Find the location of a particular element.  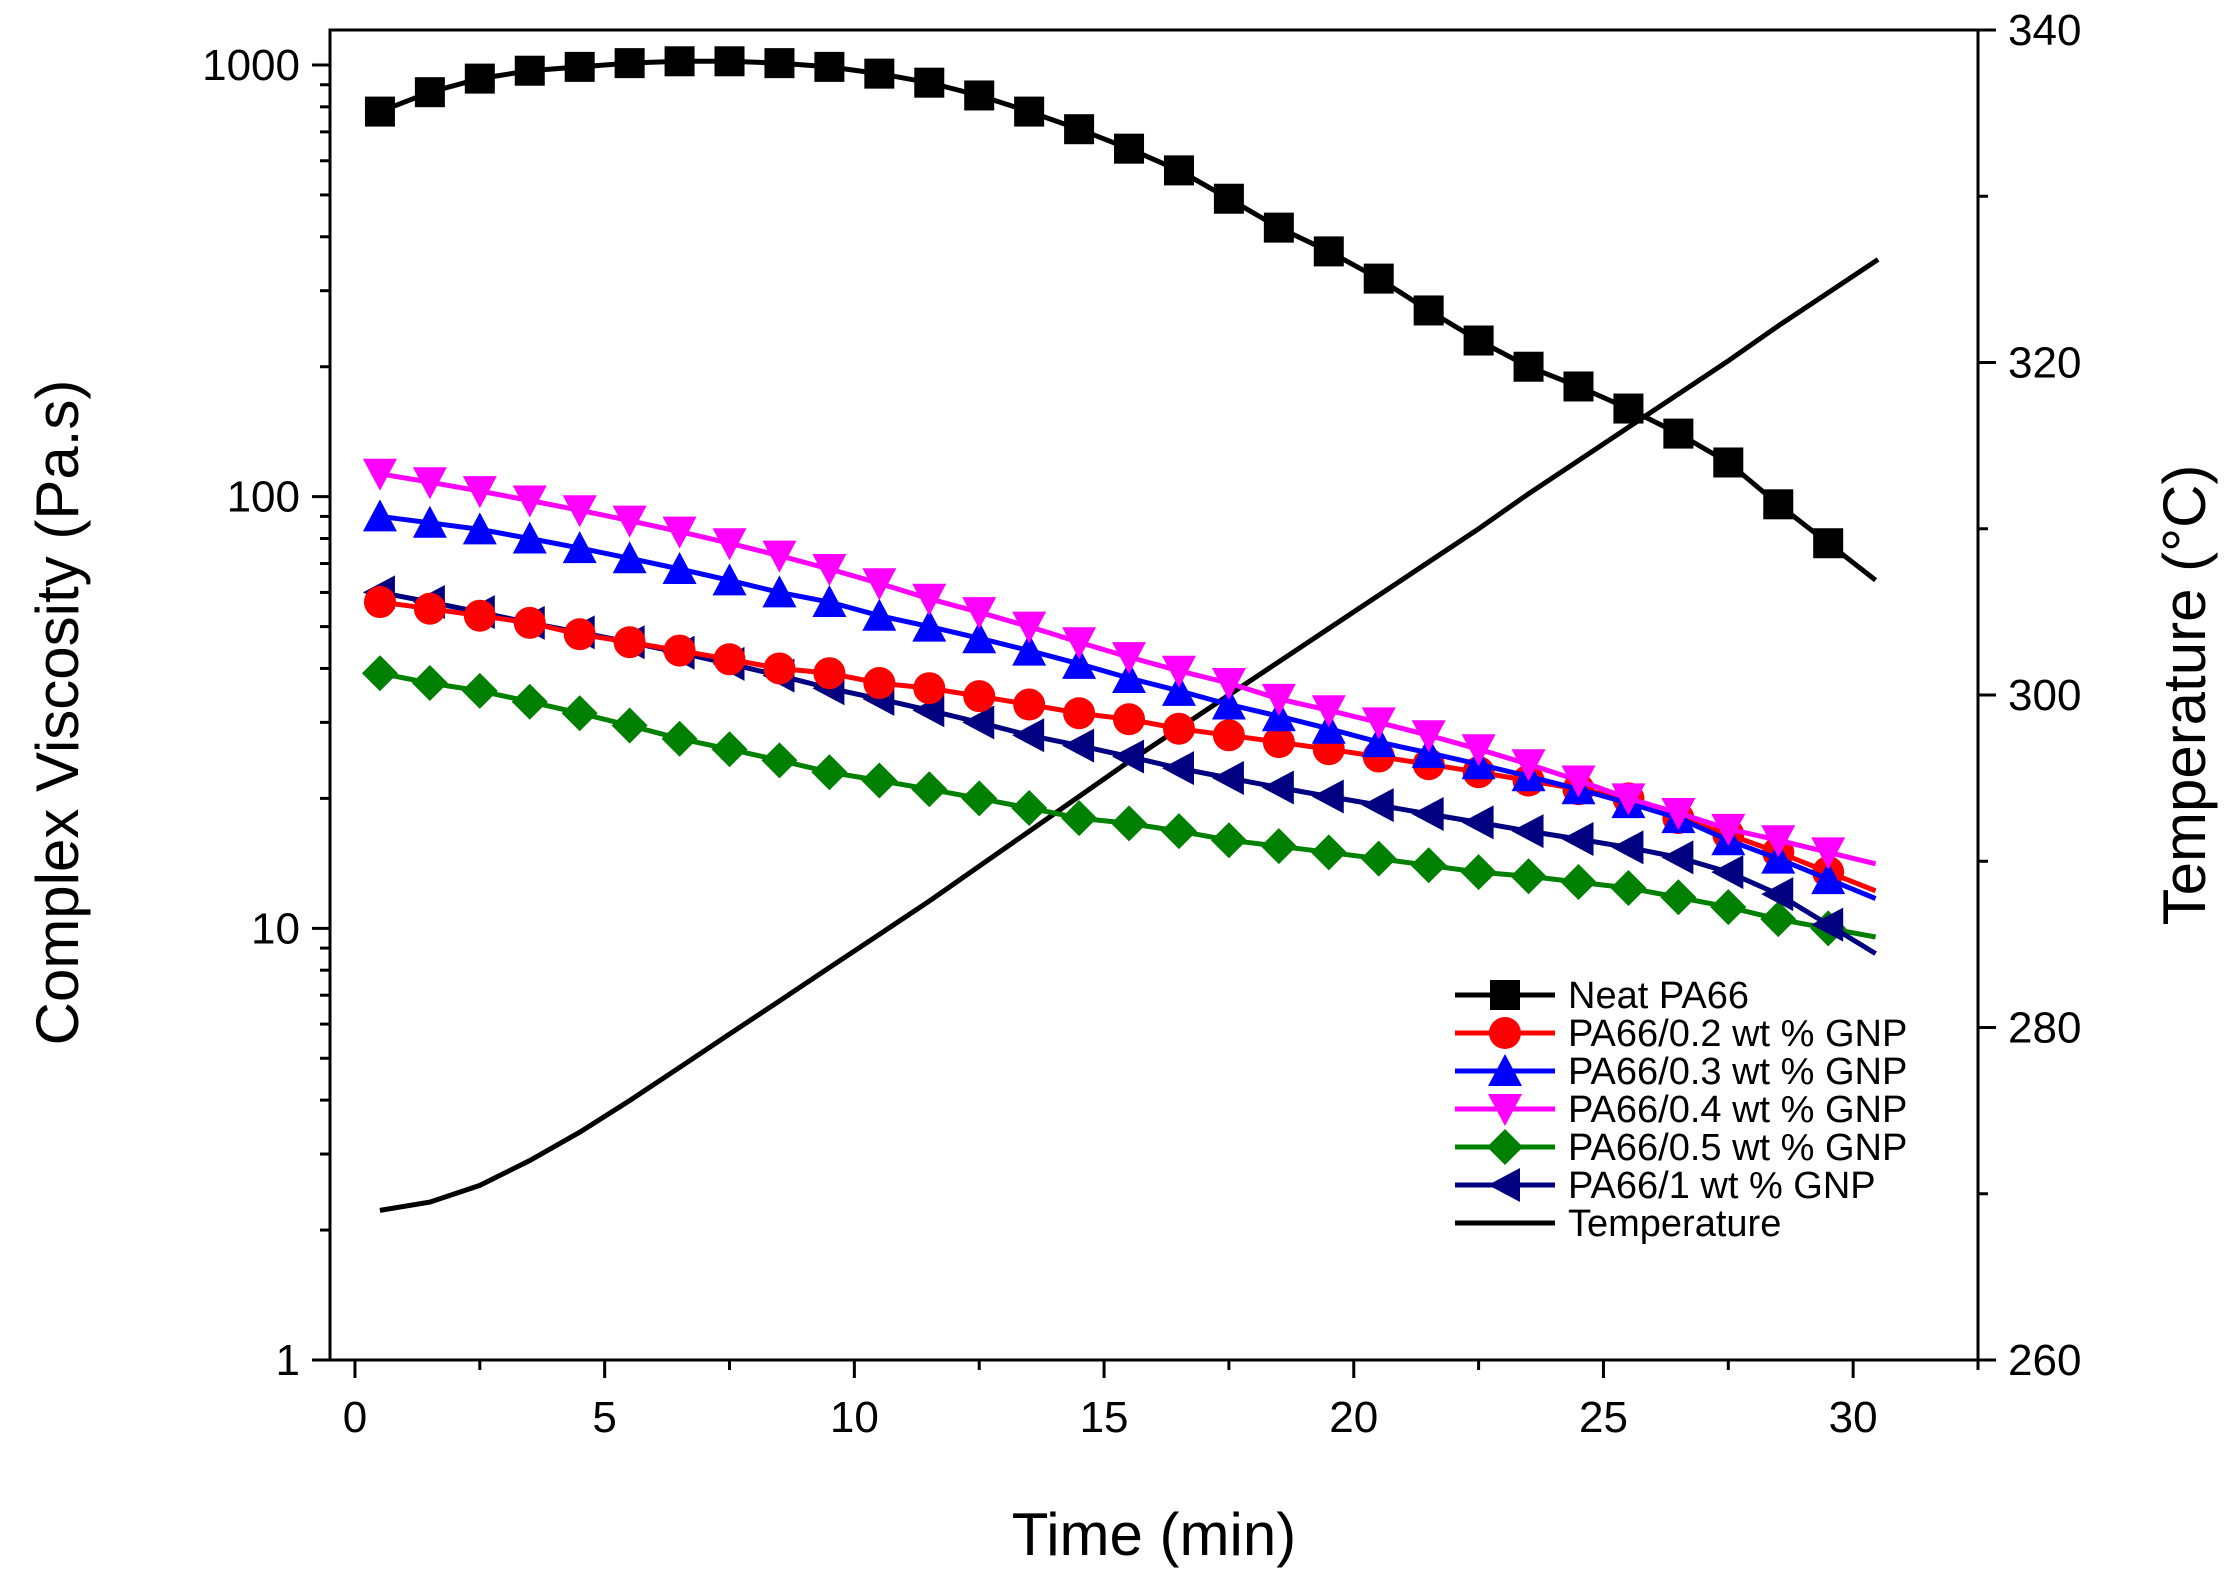

y-right-tick-label: 340 is located at coordinates (2044, 30).